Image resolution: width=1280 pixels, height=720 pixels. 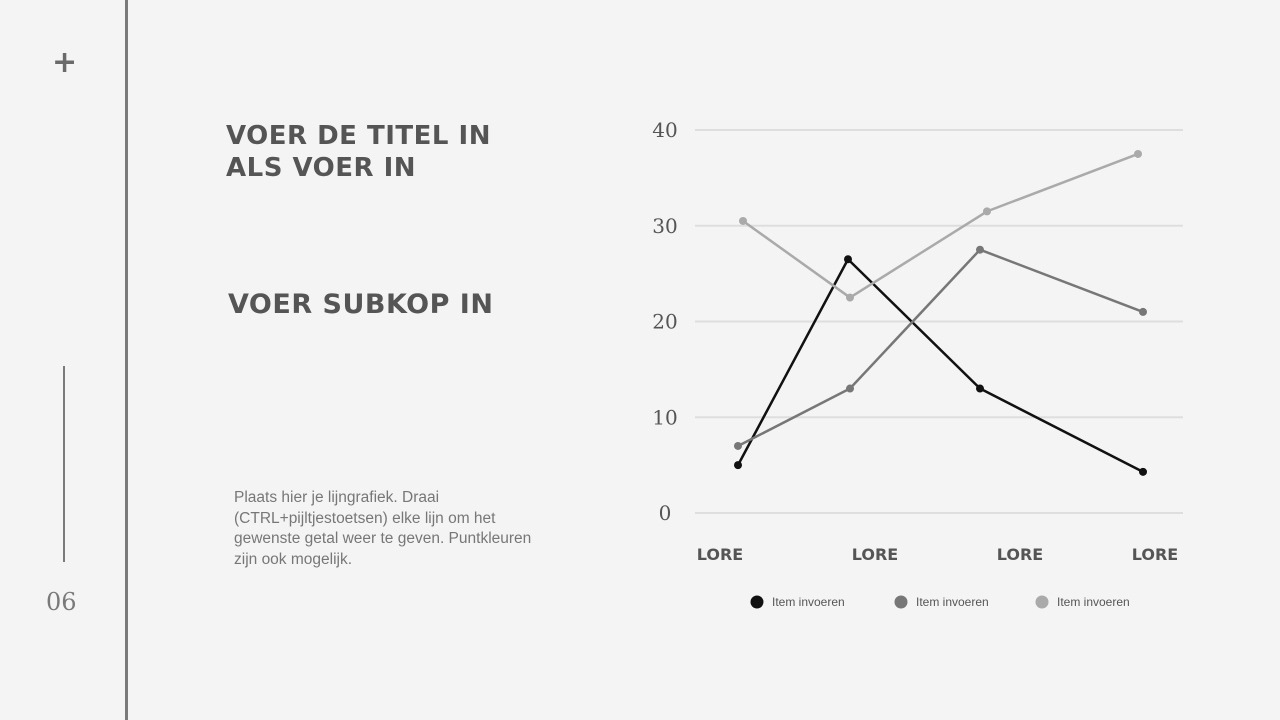 I want to click on slide-title: Voer de titel in als voer in, so click(x=358, y=152).